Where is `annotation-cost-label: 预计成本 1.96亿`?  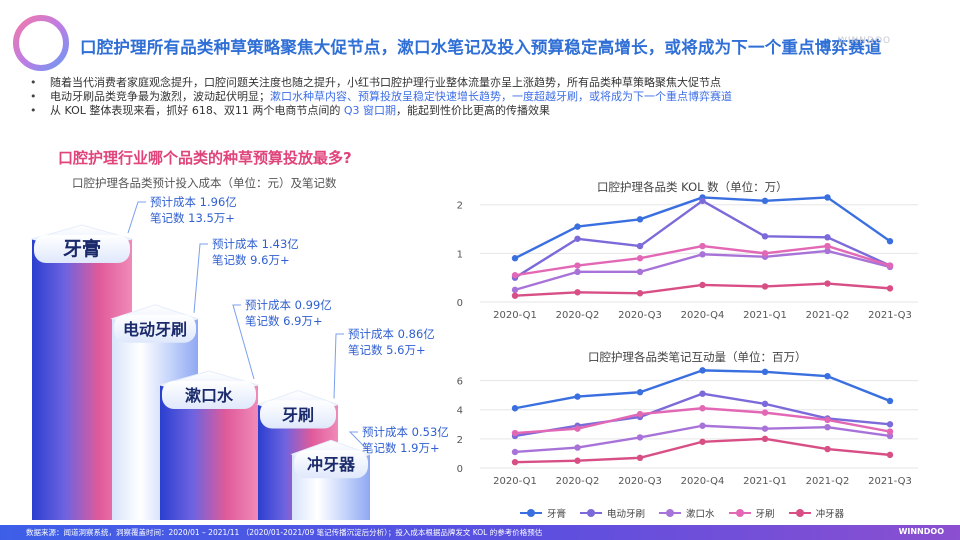 annotation-cost-label: 预计成本 1.96亿 is located at coordinates (193, 202).